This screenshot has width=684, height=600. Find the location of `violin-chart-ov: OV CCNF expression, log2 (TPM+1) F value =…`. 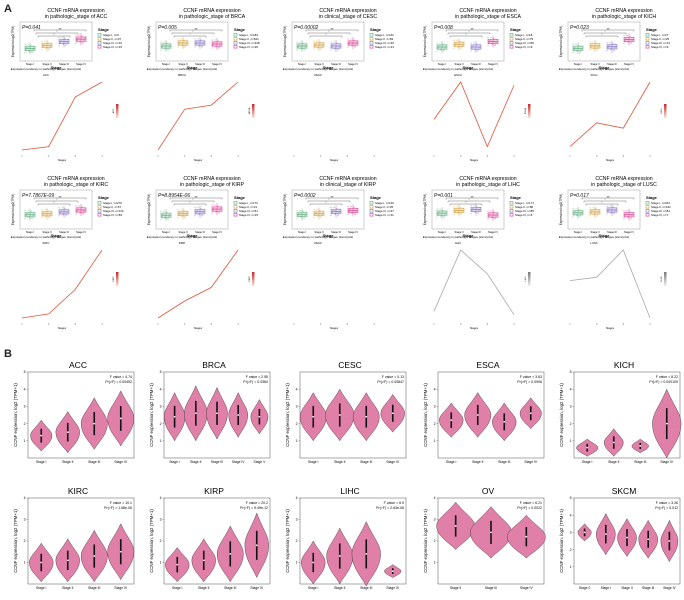

violin-chart-ov: OV CCNF expression, log2 (TPM+1) F value =… is located at coordinates (487, 542).